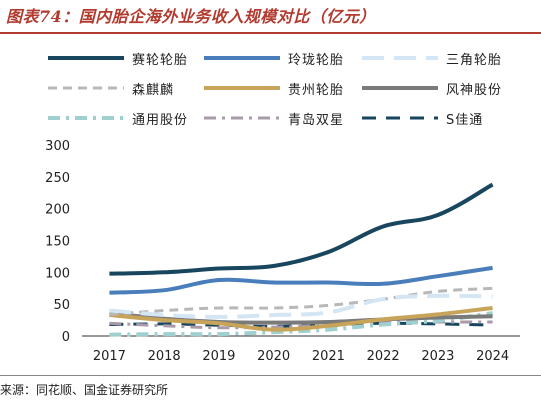 This screenshot has height=403, width=541. I want to click on x-tick-label: 2018, so click(164, 356).